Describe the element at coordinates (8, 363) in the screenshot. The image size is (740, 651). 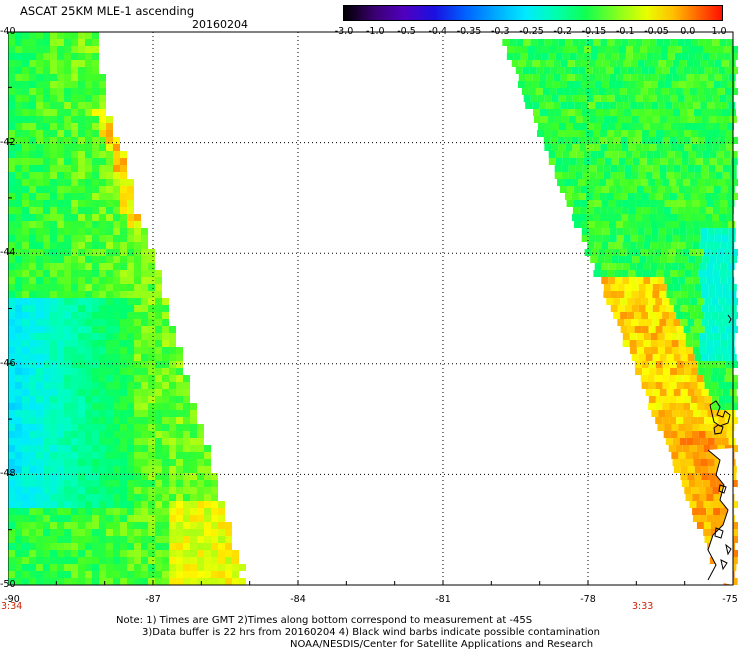
I see `lat-label: -46` at that location.